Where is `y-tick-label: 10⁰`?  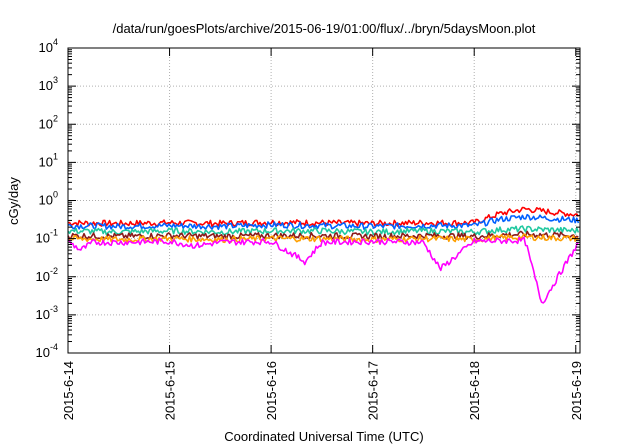 y-tick-label: 10⁰ is located at coordinates (48, 199).